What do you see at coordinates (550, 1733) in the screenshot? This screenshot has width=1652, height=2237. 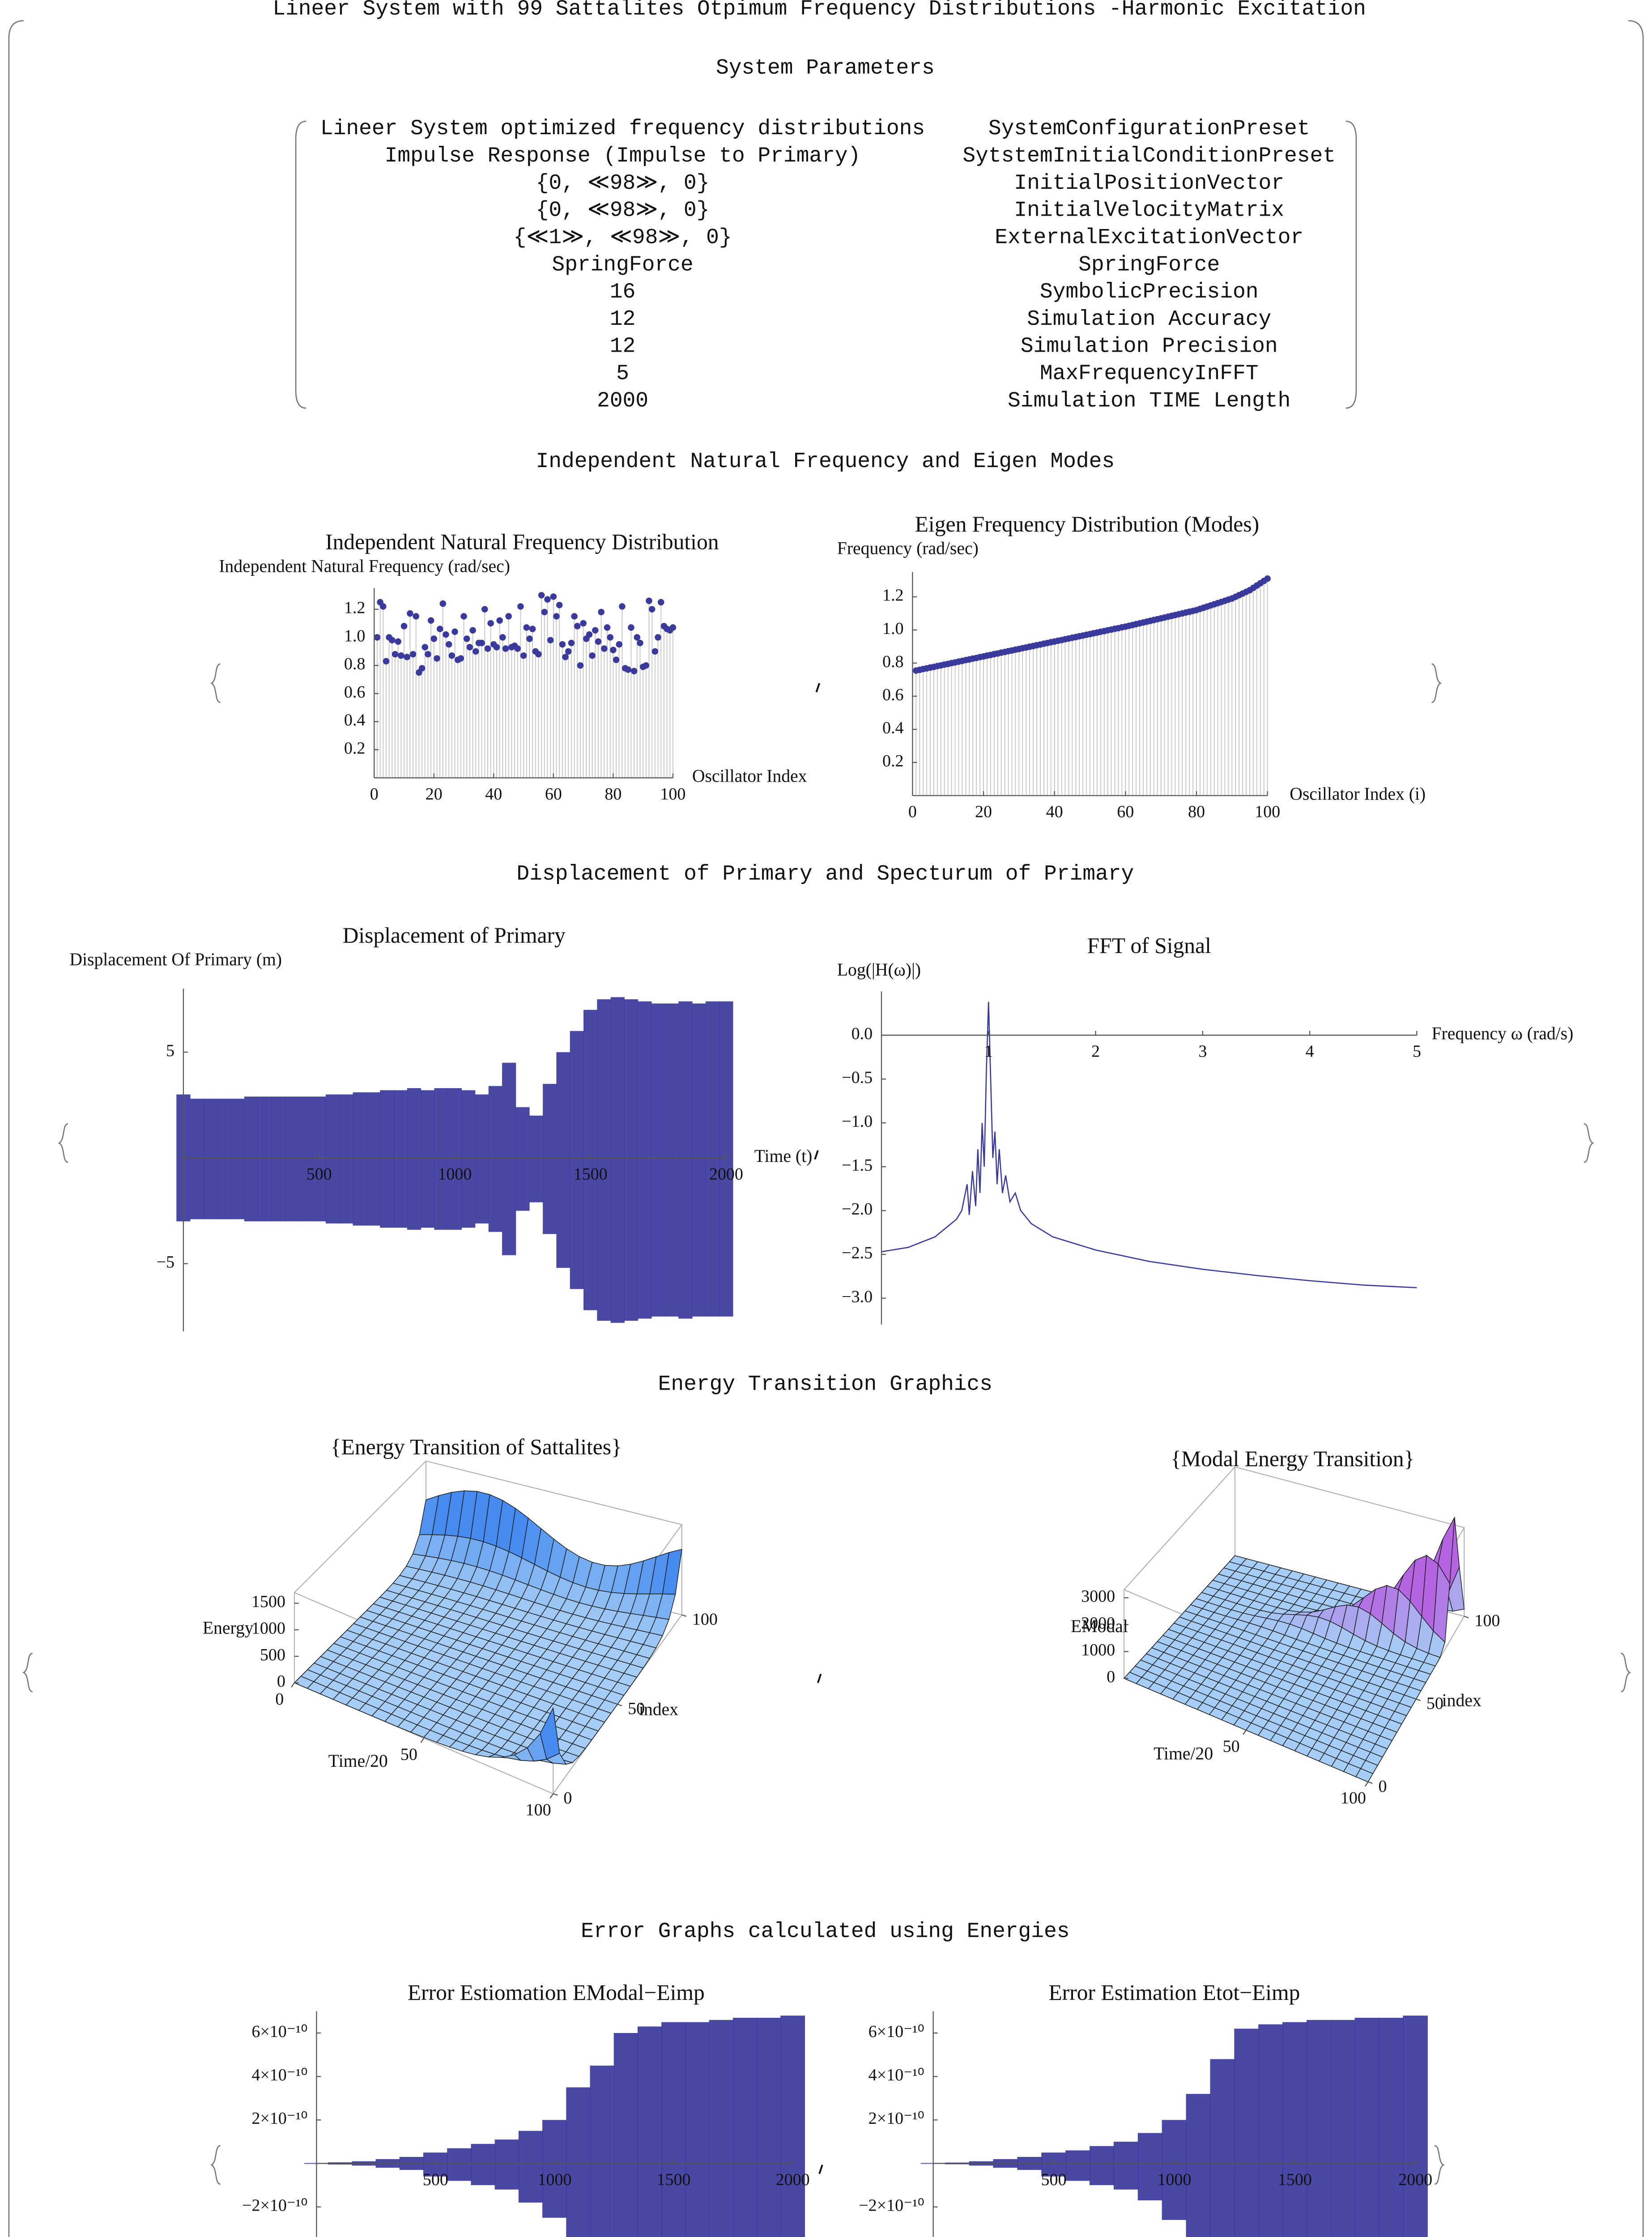 I see `surface-patch` at bounding box center [550, 1733].